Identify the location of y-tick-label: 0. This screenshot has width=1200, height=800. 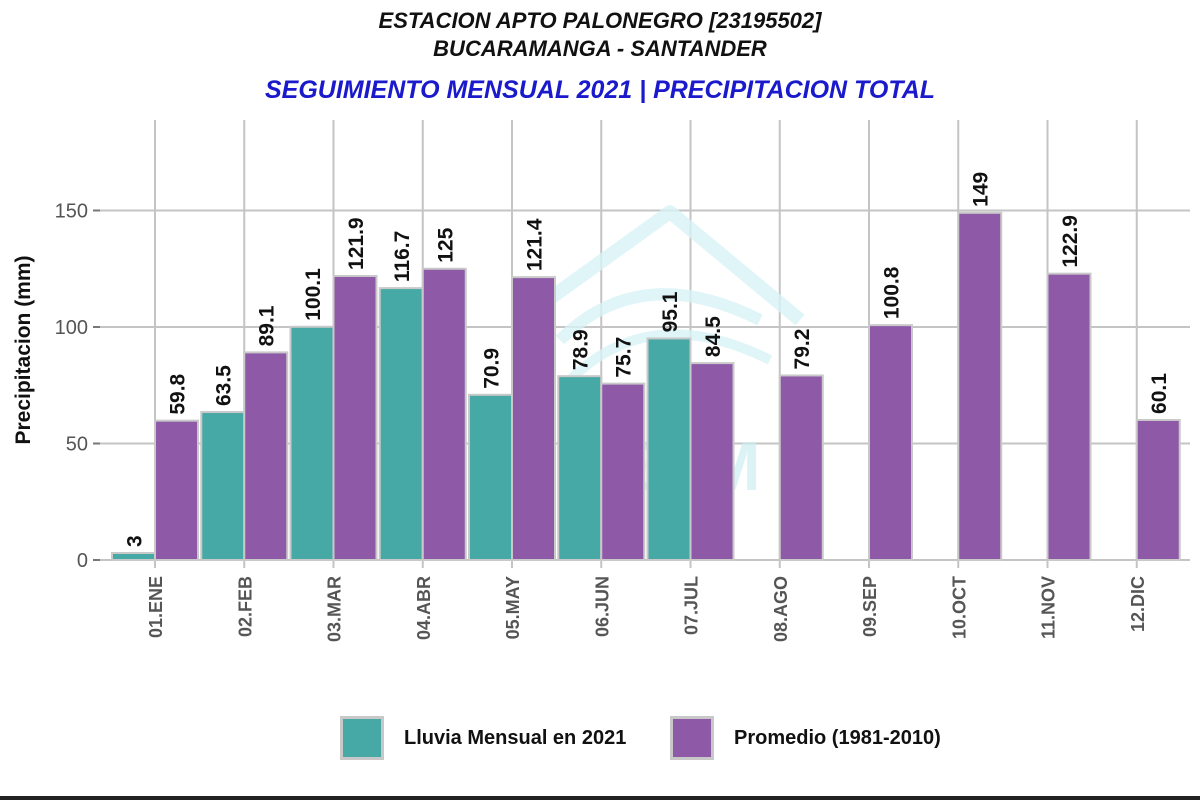
(82, 561).